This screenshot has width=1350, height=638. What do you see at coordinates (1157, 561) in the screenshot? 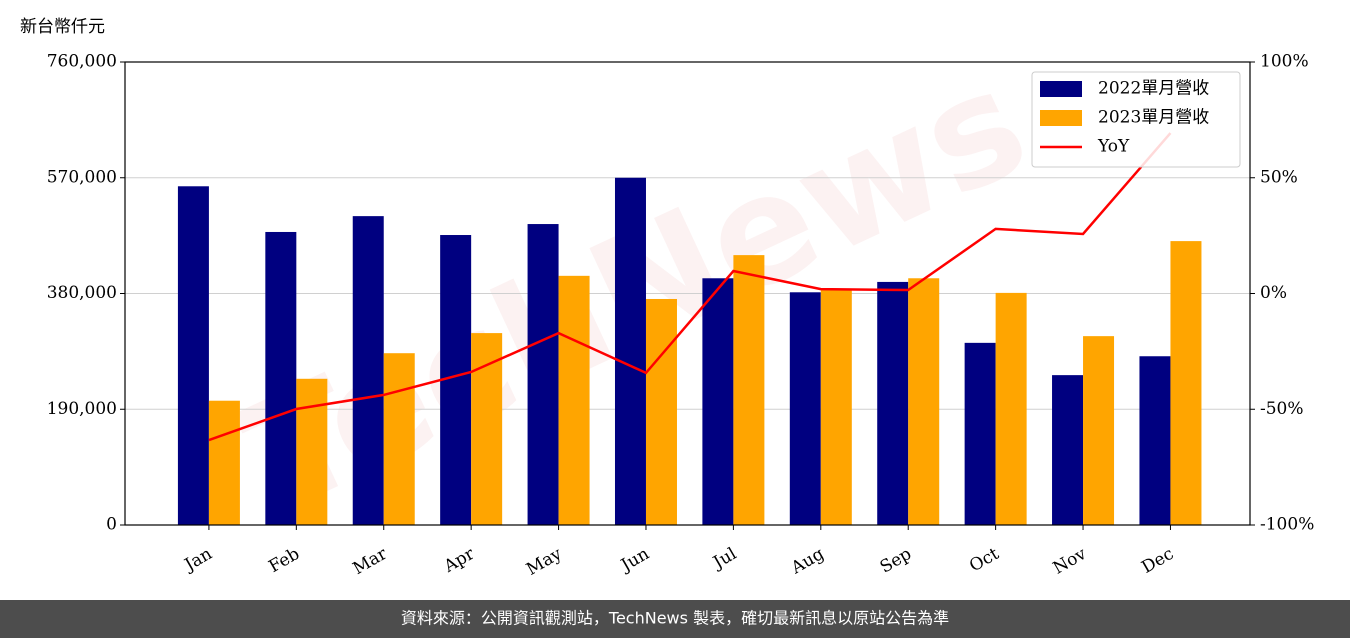
I see `x-tick-label: Dec` at bounding box center [1157, 561].